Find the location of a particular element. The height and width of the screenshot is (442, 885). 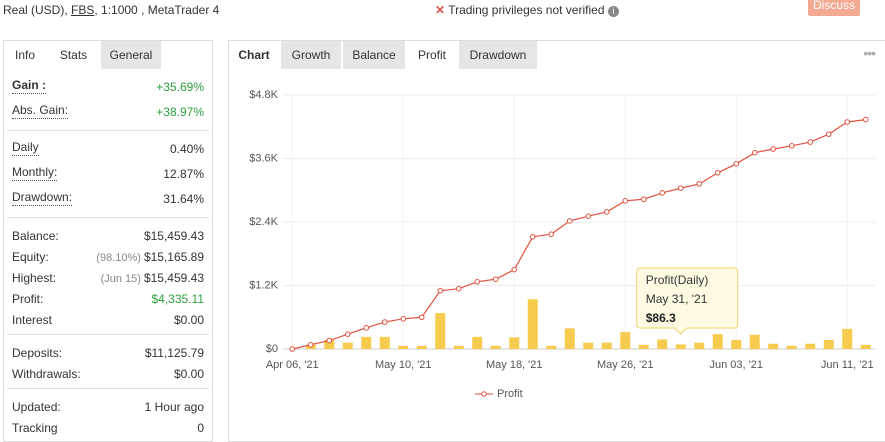

stat-value: (Jun 15) $15,459.43 is located at coordinates (152, 278).